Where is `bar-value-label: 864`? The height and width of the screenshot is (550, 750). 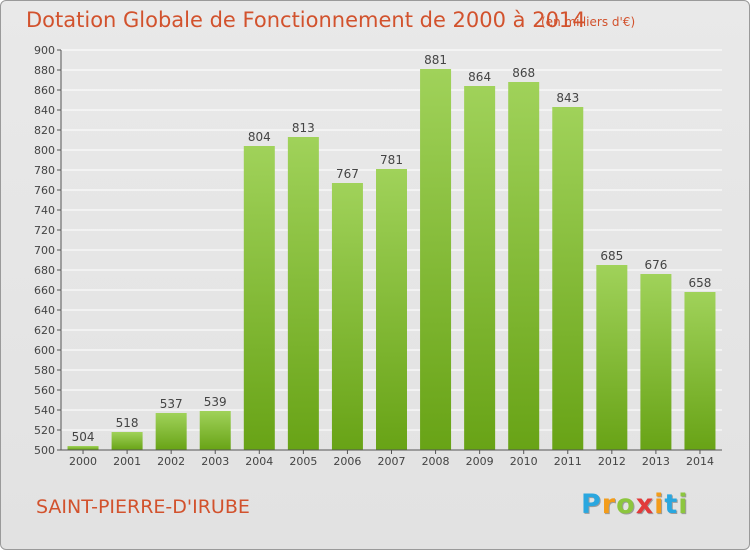
bar-value-label: 864 is located at coordinates (479, 77).